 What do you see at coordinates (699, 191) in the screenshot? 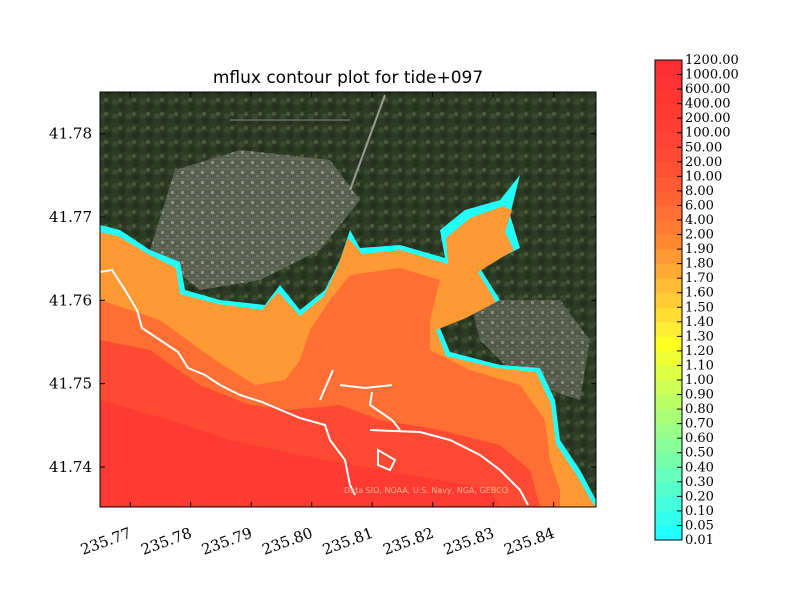
I see `colorbar-label: 8.00` at bounding box center [699, 191].